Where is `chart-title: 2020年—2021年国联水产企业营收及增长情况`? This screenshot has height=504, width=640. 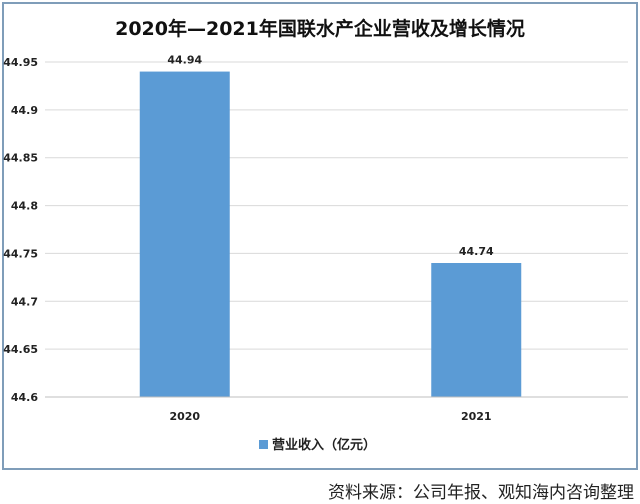 chart-title: 2020年—2021年国联水产企业营收及增长情况 is located at coordinates (320, 29).